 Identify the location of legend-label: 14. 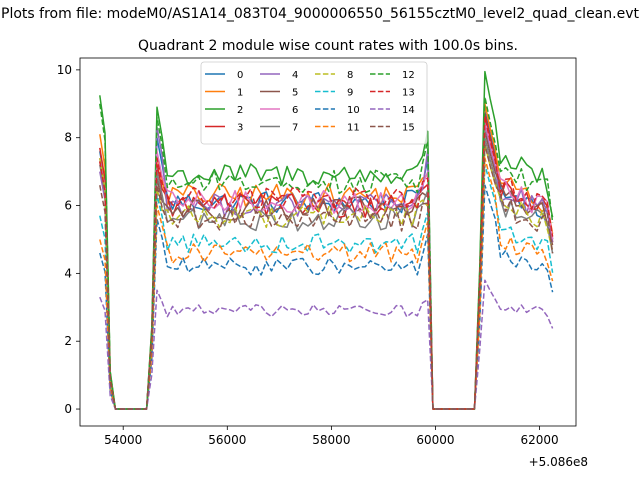
(408, 110).